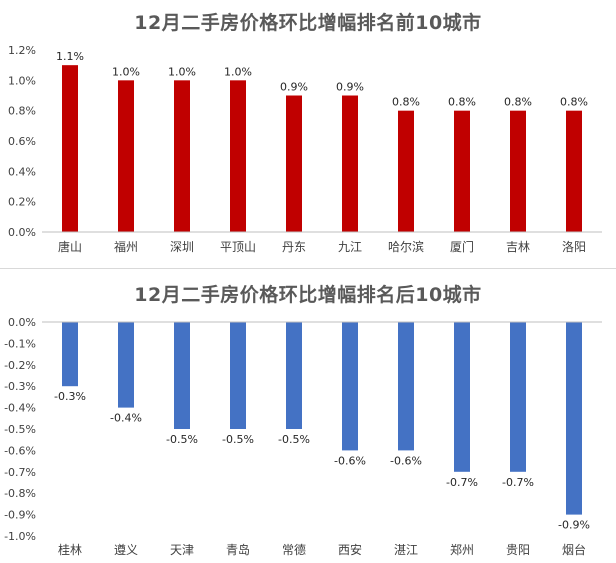 The width and height of the screenshot is (616, 563). I want to click on bottom-category-label: 天津, so click(182, 550).